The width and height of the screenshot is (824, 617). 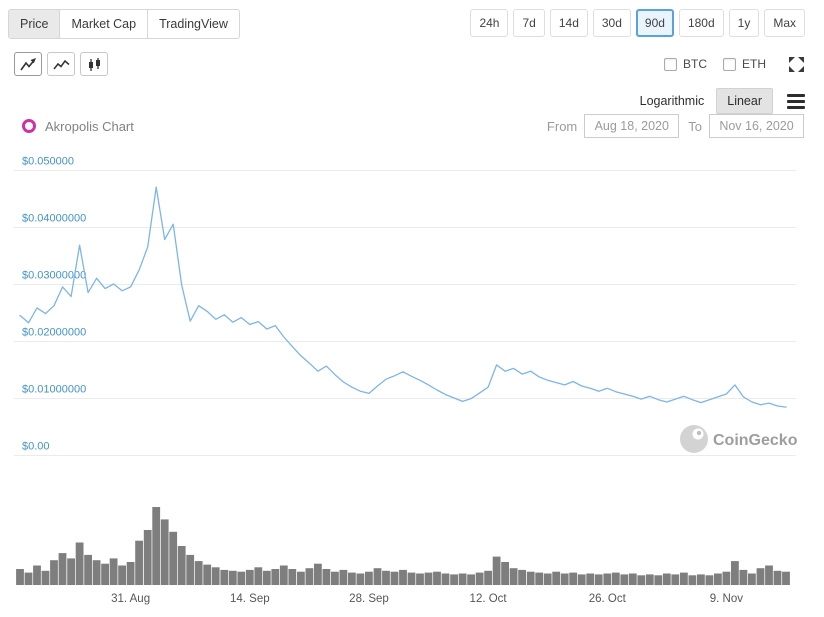 I want to click on from-date-input, so click(x=632, y=126).